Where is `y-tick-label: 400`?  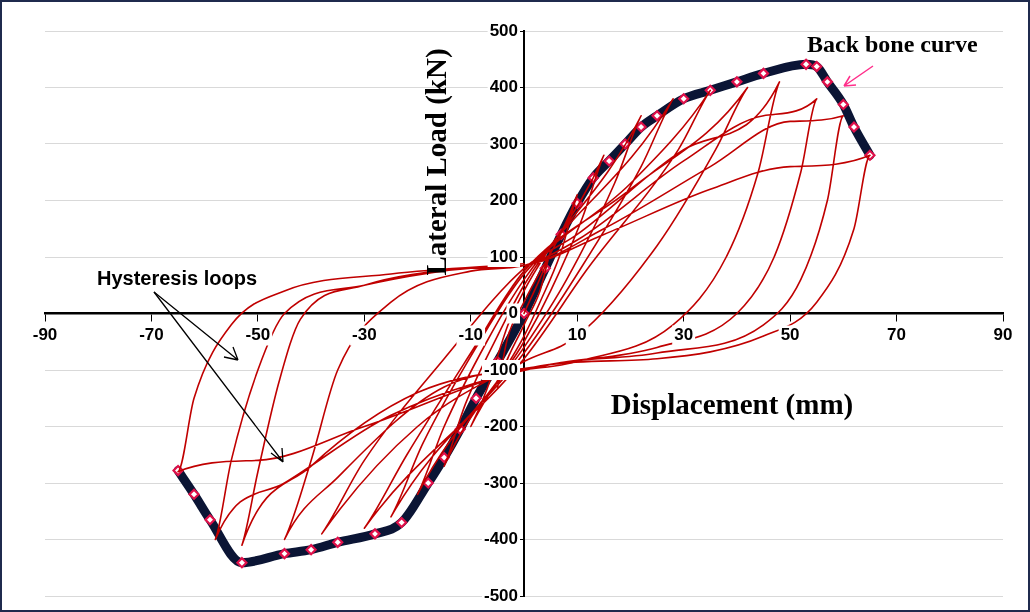
y-tick-label: 400 is located at coordinates (503, 87).